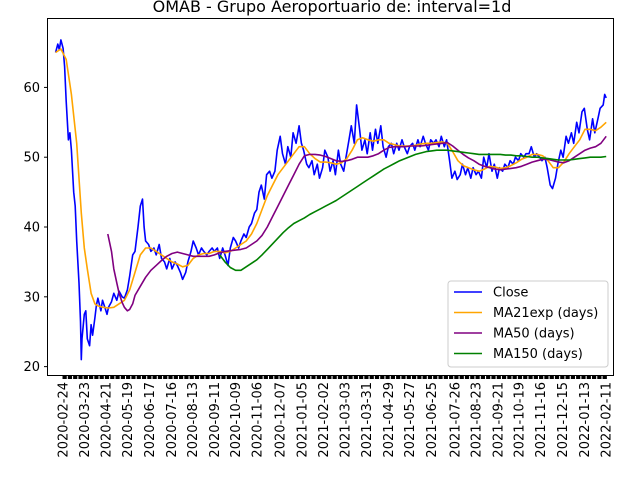 This screenshot has height=480, width=640. I want to click on legend-box, so click(528, 324).